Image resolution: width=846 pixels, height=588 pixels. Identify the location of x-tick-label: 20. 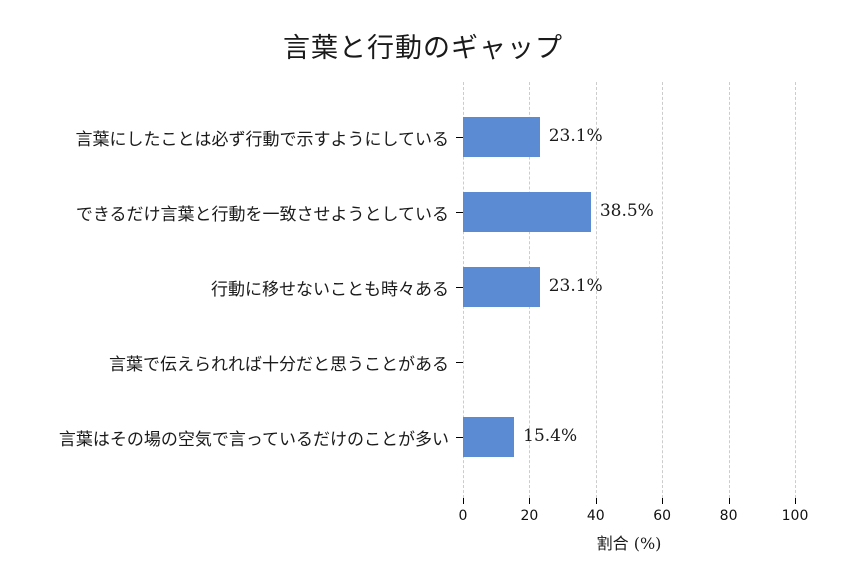
(529, 516).